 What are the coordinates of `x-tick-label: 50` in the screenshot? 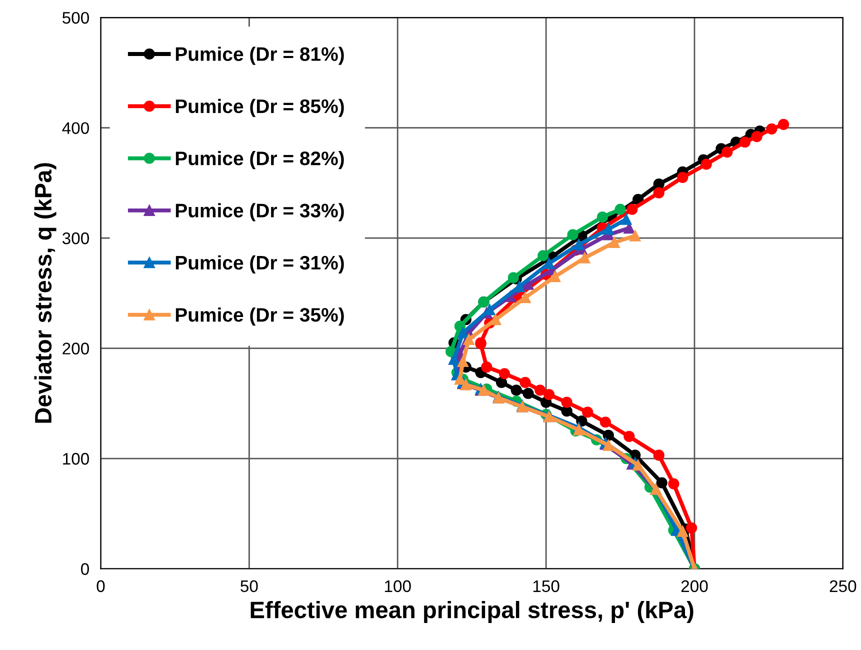 It's located at (249, 586).